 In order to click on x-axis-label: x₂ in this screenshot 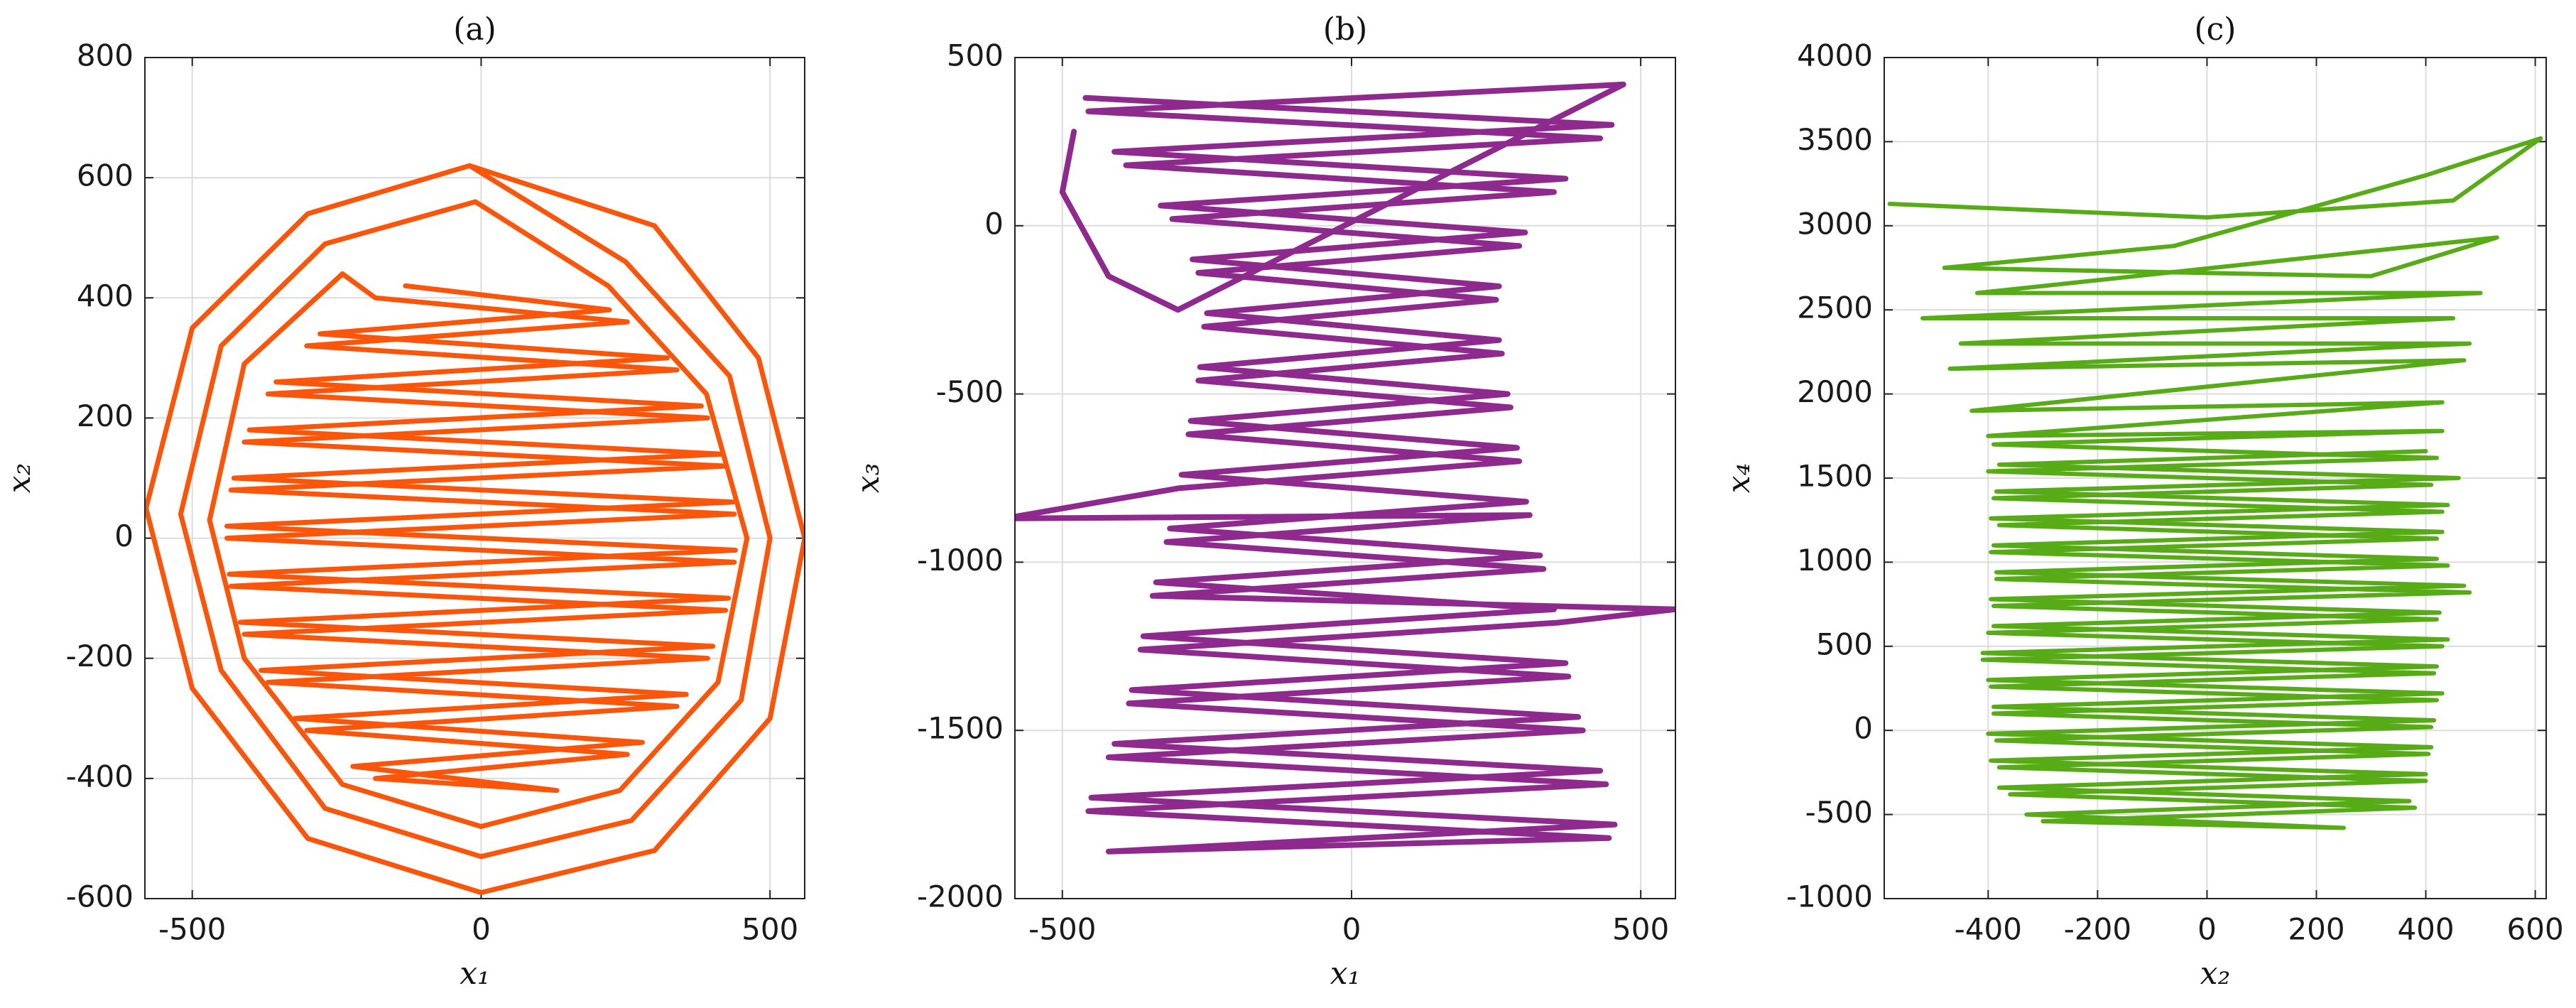, I will do `click(2215, 974)`.